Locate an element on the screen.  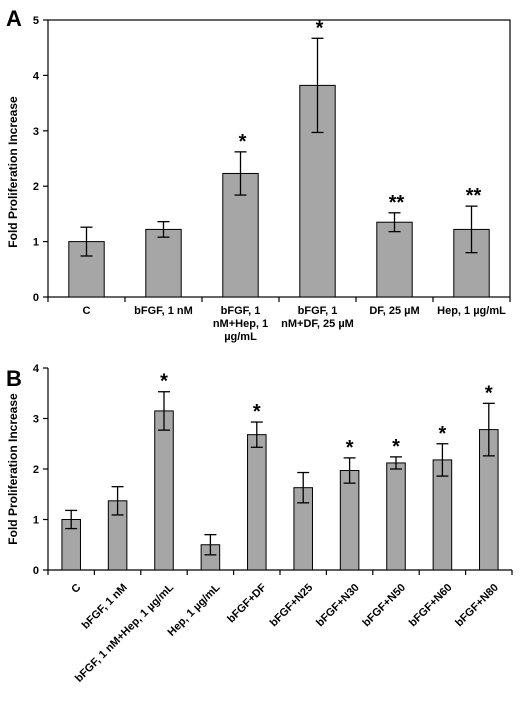
panel-a-y-axis-title: Fold Proliferation Increase is located at coordinates (13, 172).